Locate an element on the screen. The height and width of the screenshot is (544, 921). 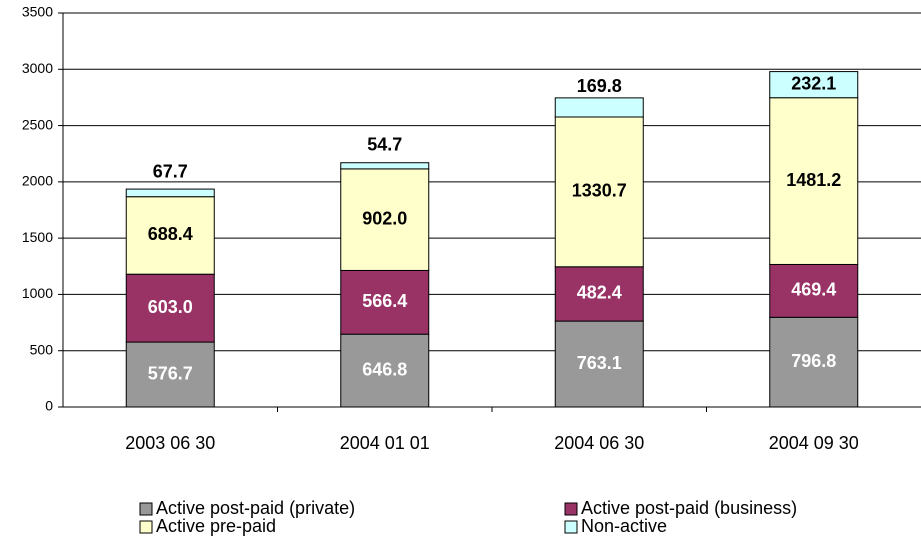
data-label: 576.7 is located at coordinates (170, 373).